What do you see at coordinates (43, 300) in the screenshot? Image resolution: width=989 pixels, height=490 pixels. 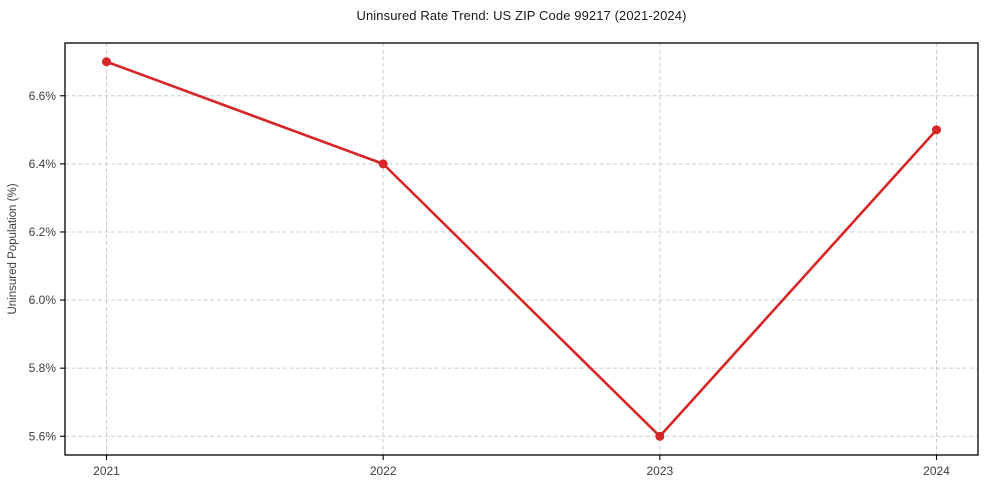 I see `y-tick-label: 6.0%` at bounding box center [43, 300].